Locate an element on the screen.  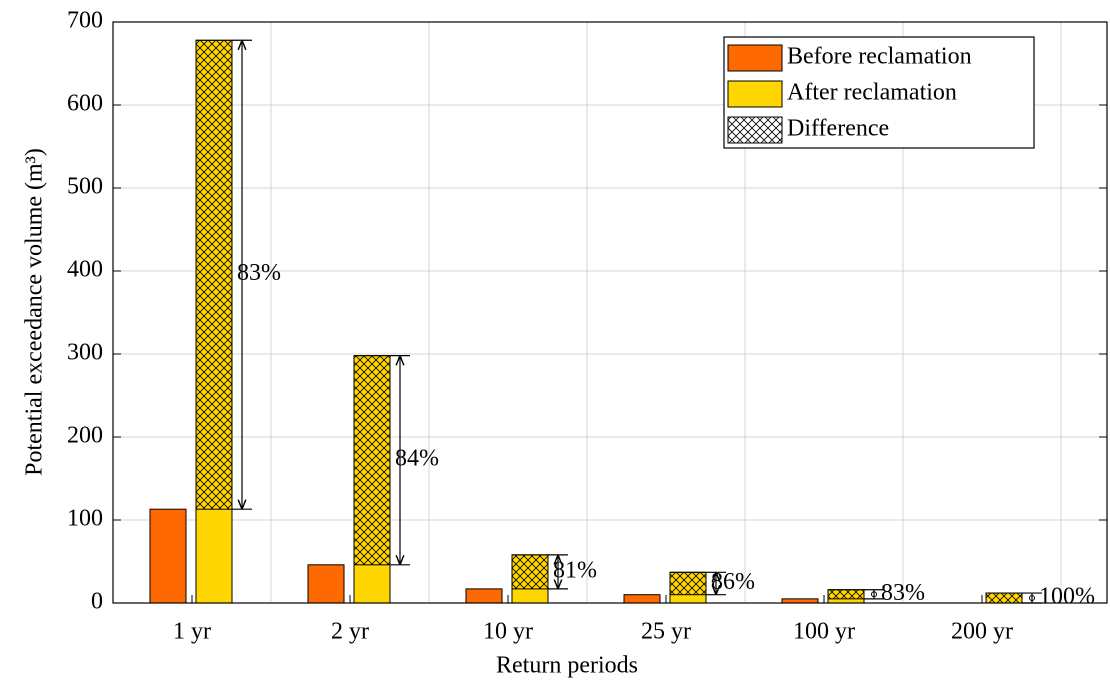
x-axis-label: Return periods is located at coordinates (567, 666).